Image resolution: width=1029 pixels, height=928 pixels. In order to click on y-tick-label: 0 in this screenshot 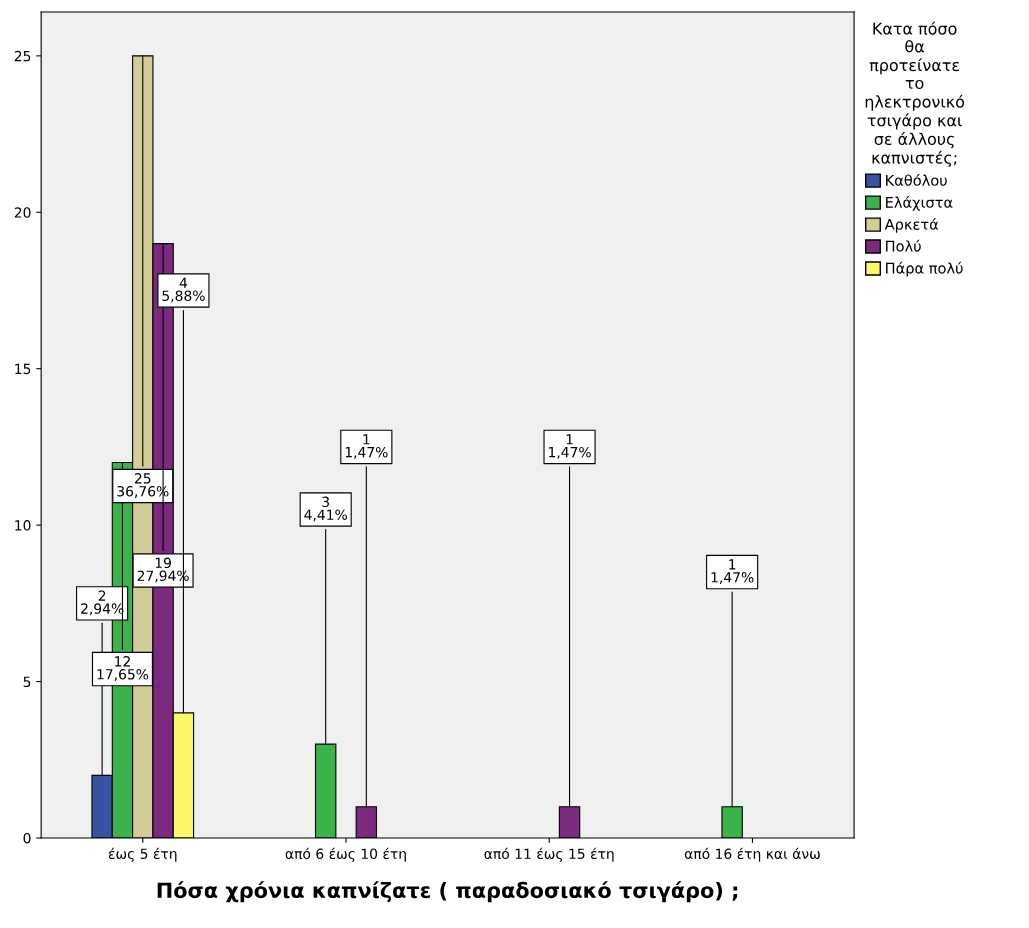, I will do `click(27, 838)`.